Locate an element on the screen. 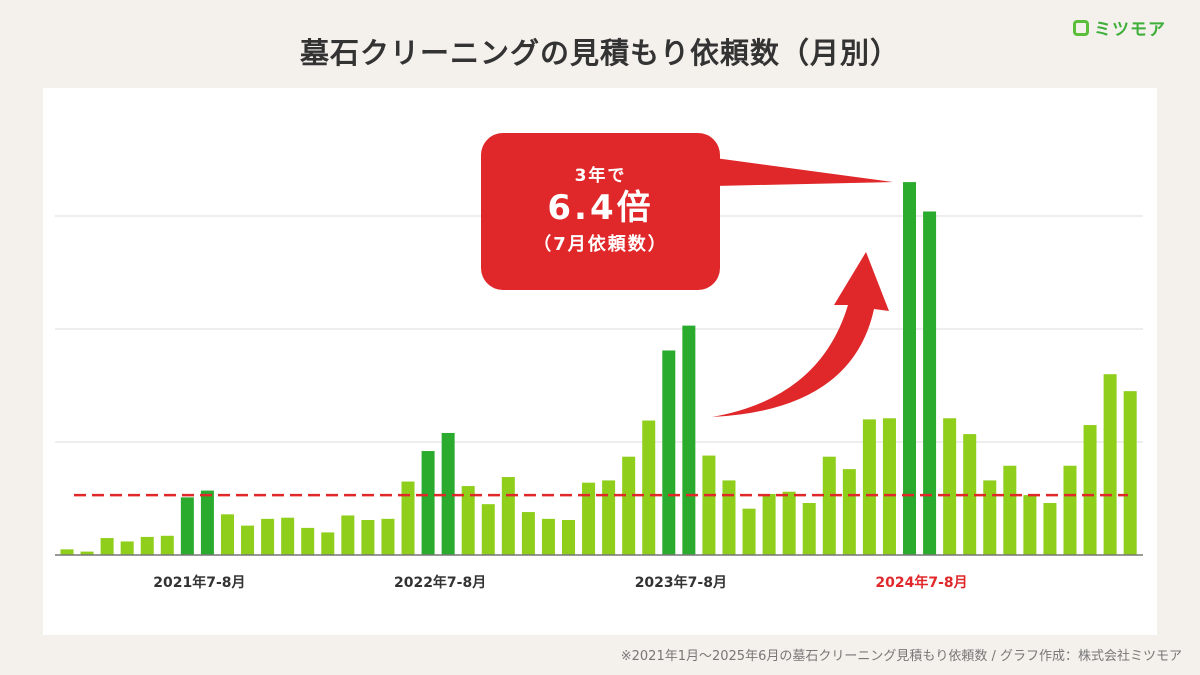 The height and width of the screenshot is (675, 1200). x-tick-label: 2024年7-8月 is located at coordinates (921, 582).